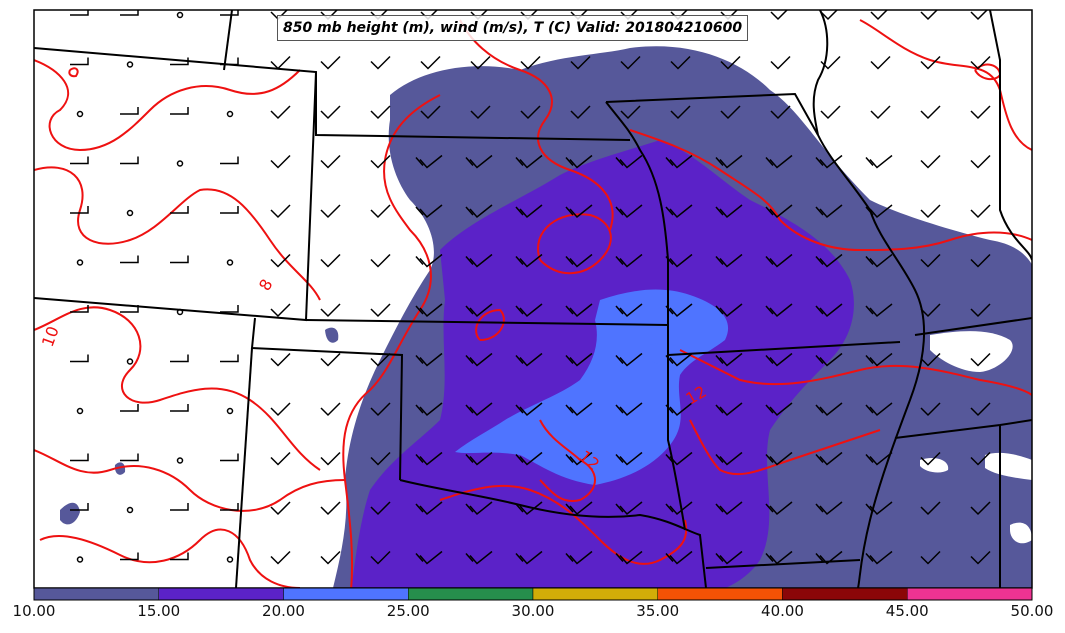 The height and width of the screenshot is (633, 1065). Describe the element at coordinates (159, 611) in the screenshot. I see `colorbar-tick-label: 15.00` at that location.